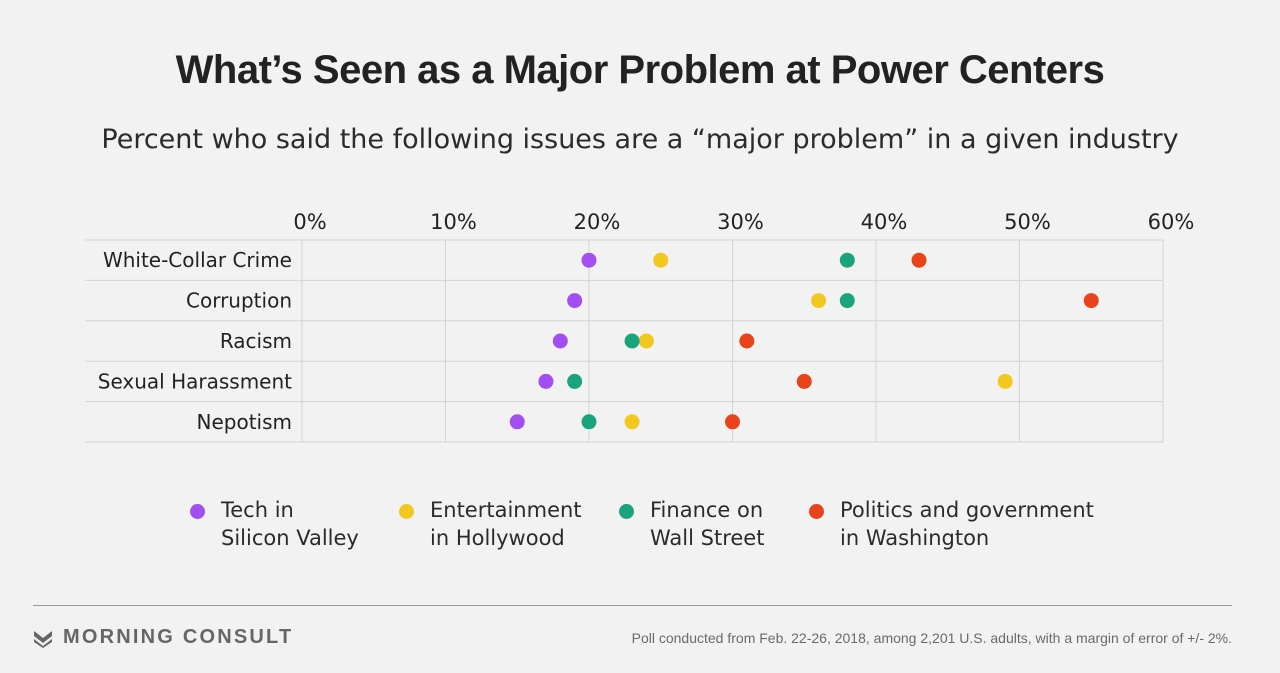  What do you see at coordinates (290, 538) in the screenshot?
I see `legend-label-tech-line2: Silicon Valley` at bounding box center [290, 538].